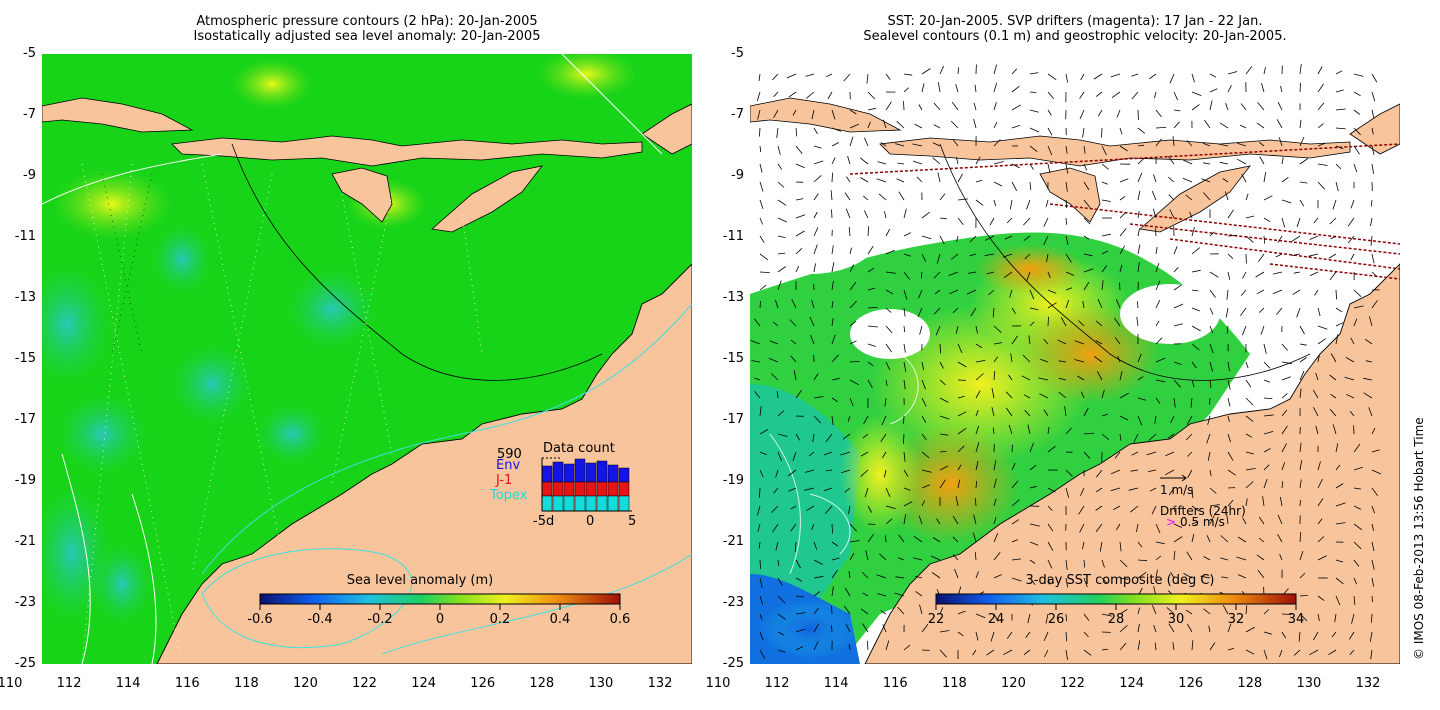 The width and height of the screenshot is (1440, 710). What do you see at coordinates (29, 53) in the screenshot?
I see `lat-tick-label: -5` at bounding box center [29, 53].